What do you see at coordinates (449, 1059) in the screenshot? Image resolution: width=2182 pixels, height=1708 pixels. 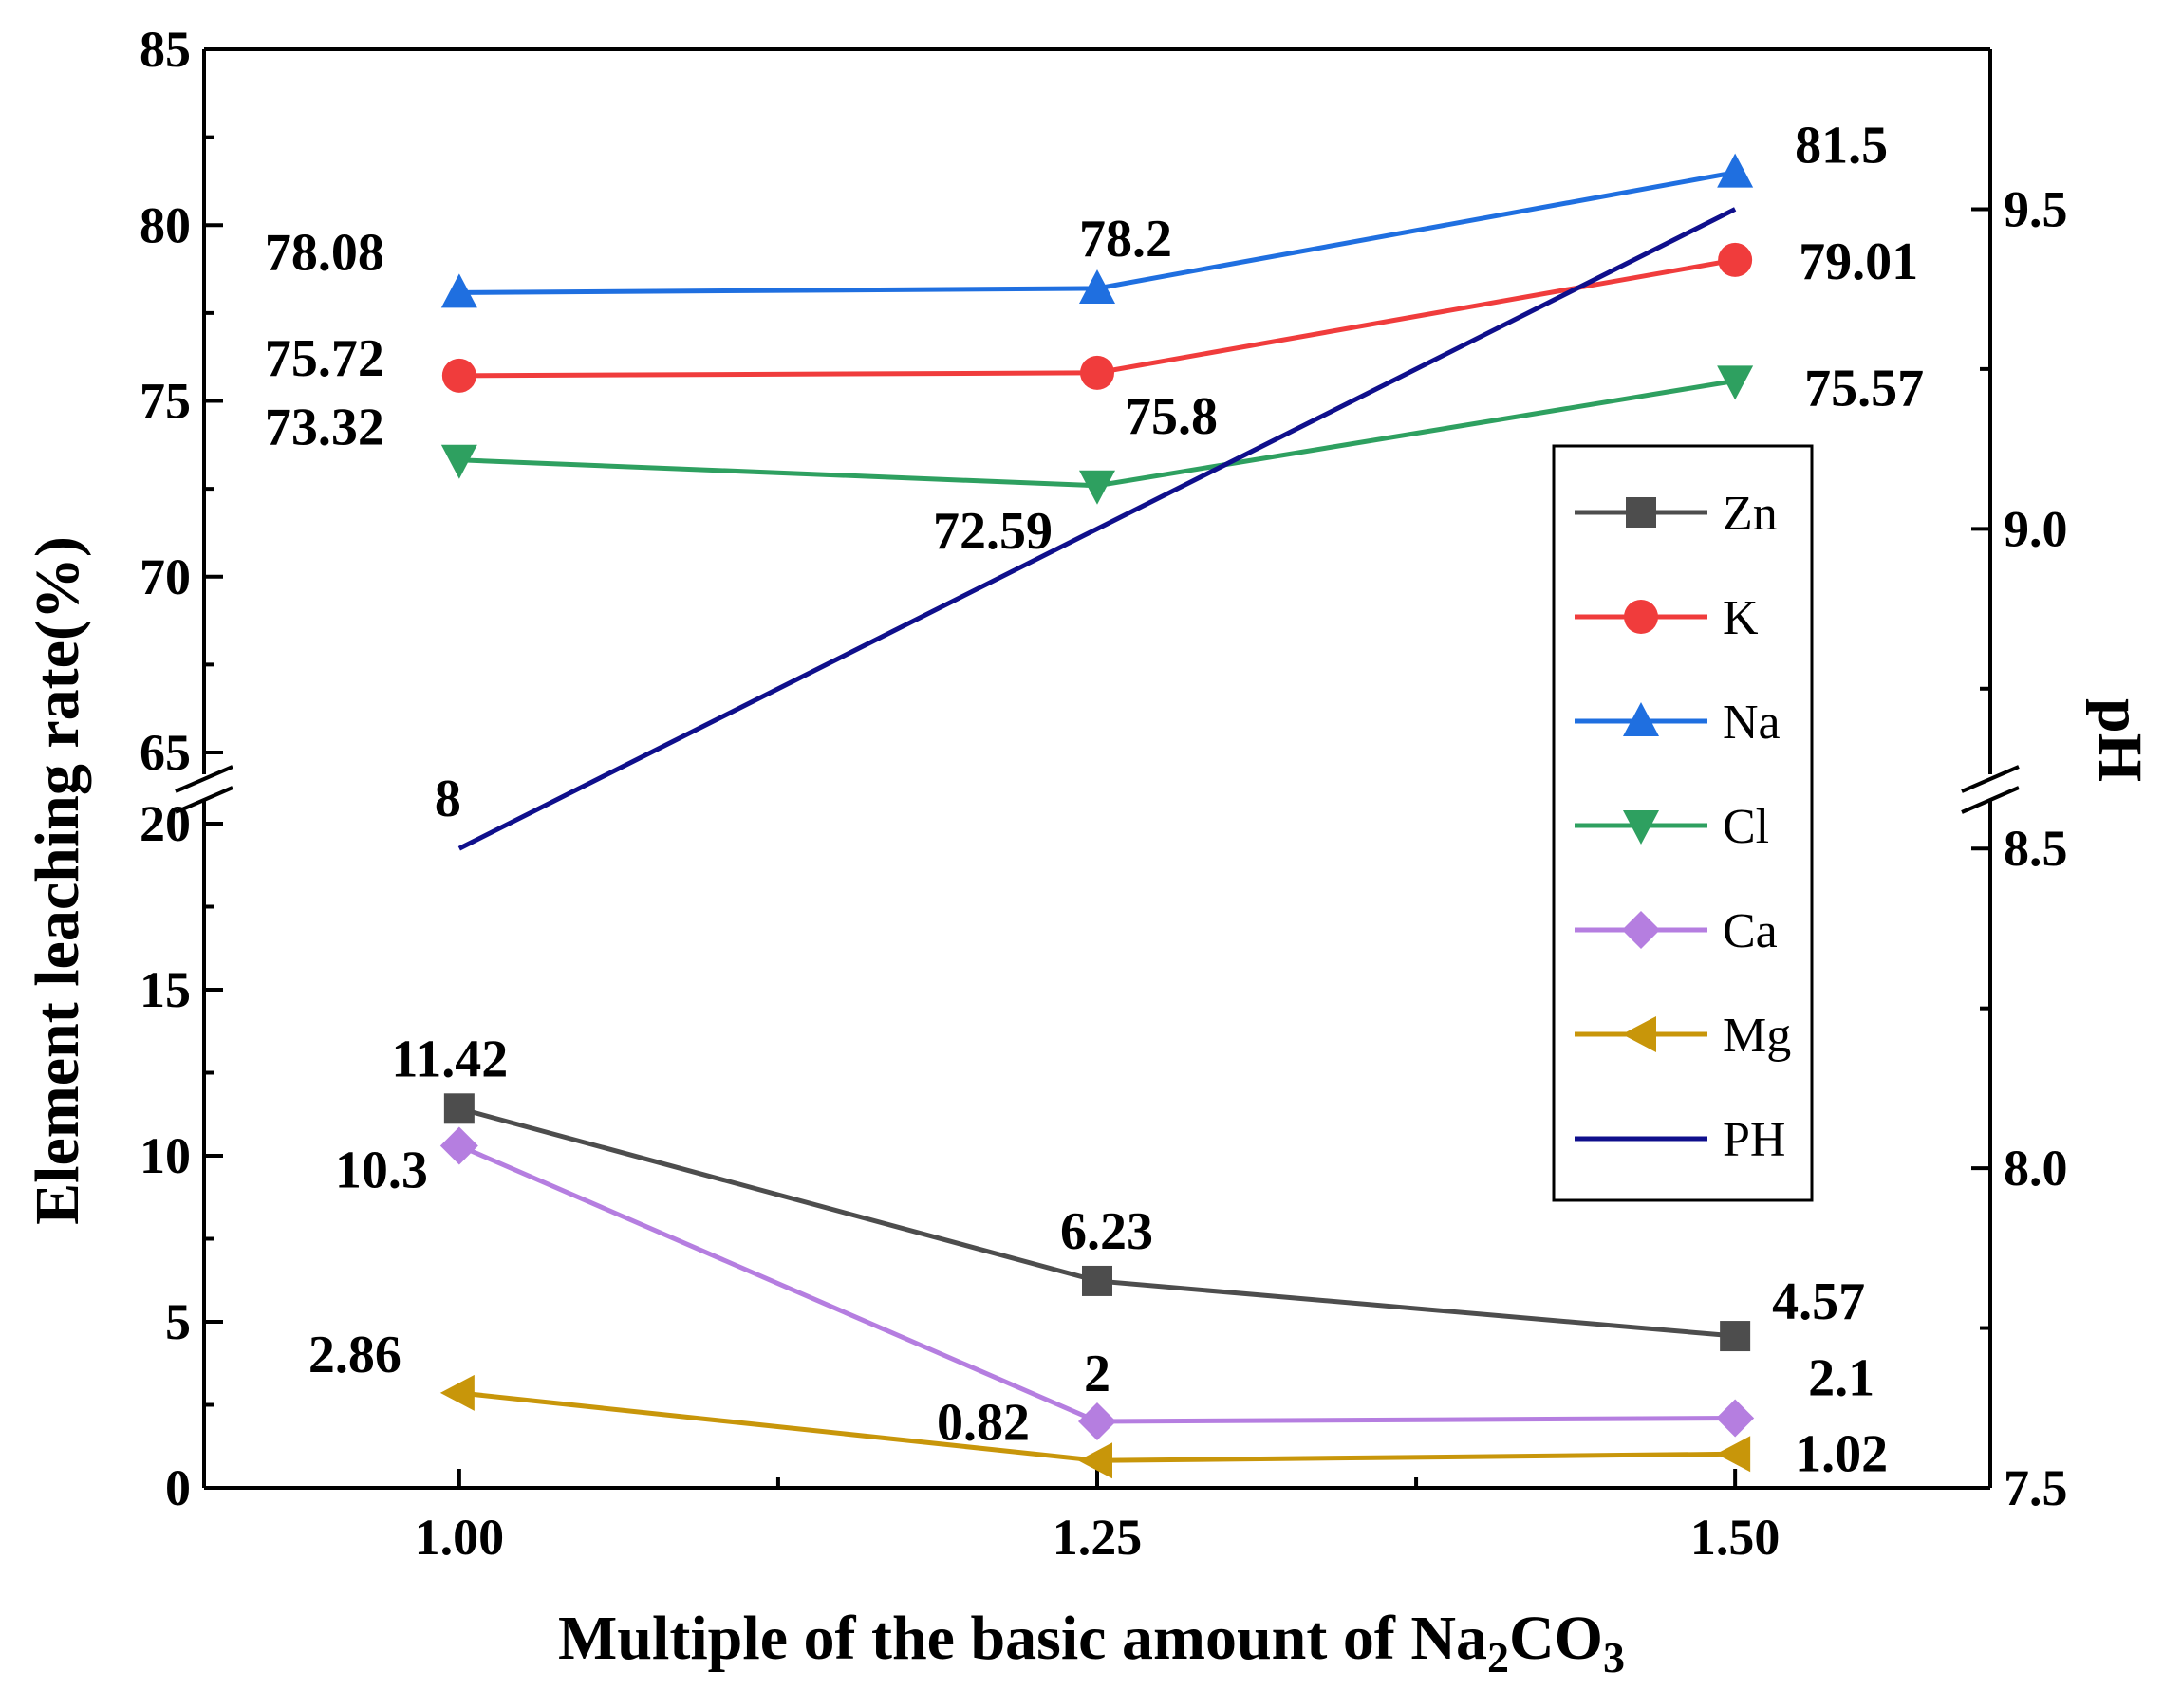 I see `data-label-zn: 11.42` at bounding box center [449, 1059].